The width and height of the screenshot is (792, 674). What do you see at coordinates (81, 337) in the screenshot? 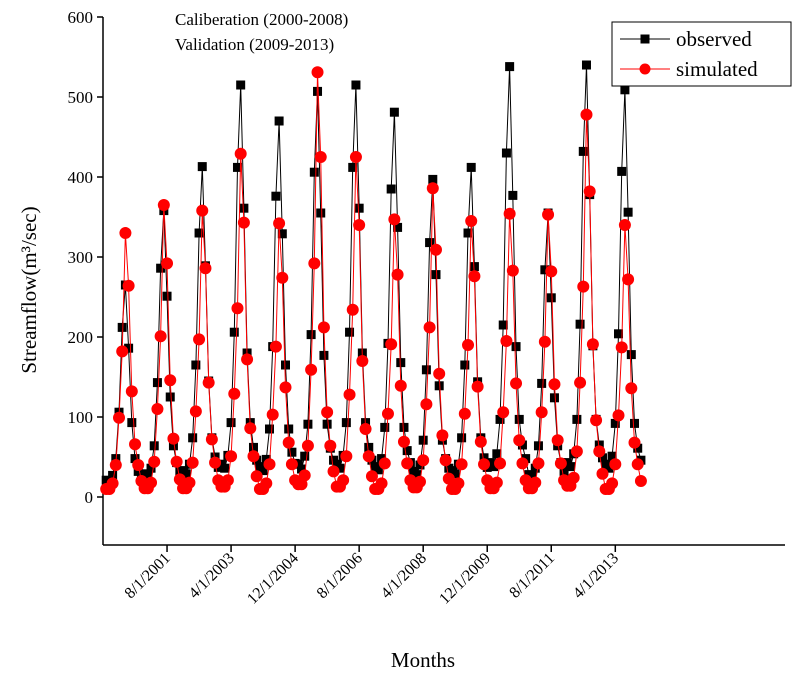
I see `y-tick-label: 200` at bounding box center [81, 337].